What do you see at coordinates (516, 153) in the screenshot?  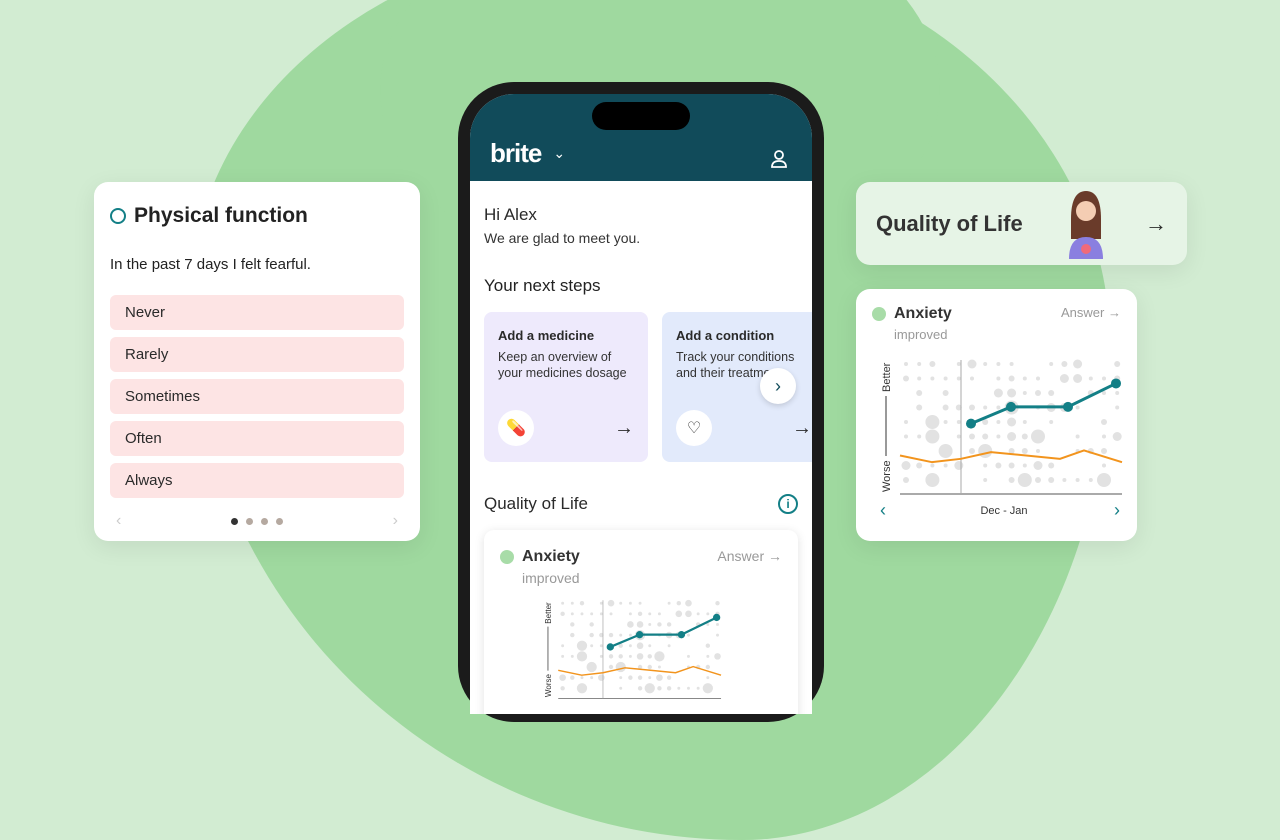 I see `brite-logo: brite` at bounding box center [516, 153].